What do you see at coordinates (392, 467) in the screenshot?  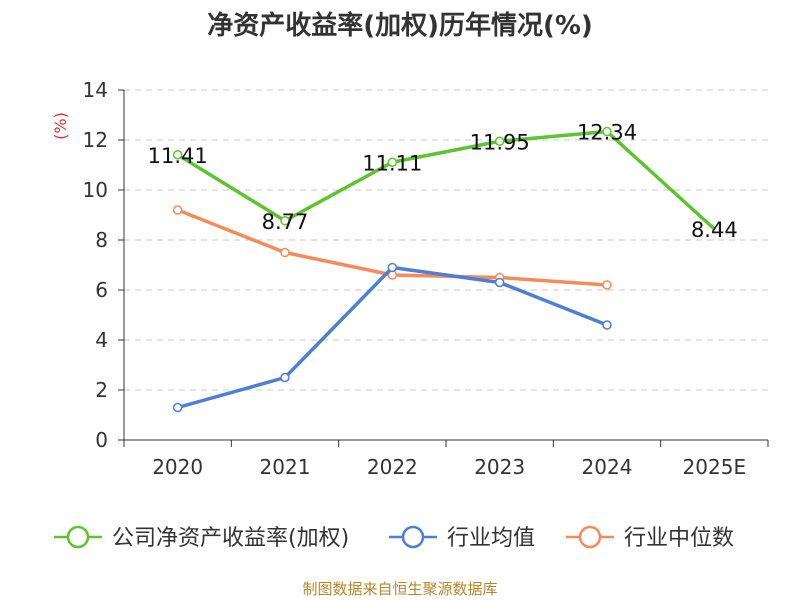 I see `x-tick-label: 2022` at bounding box center [392, 467].